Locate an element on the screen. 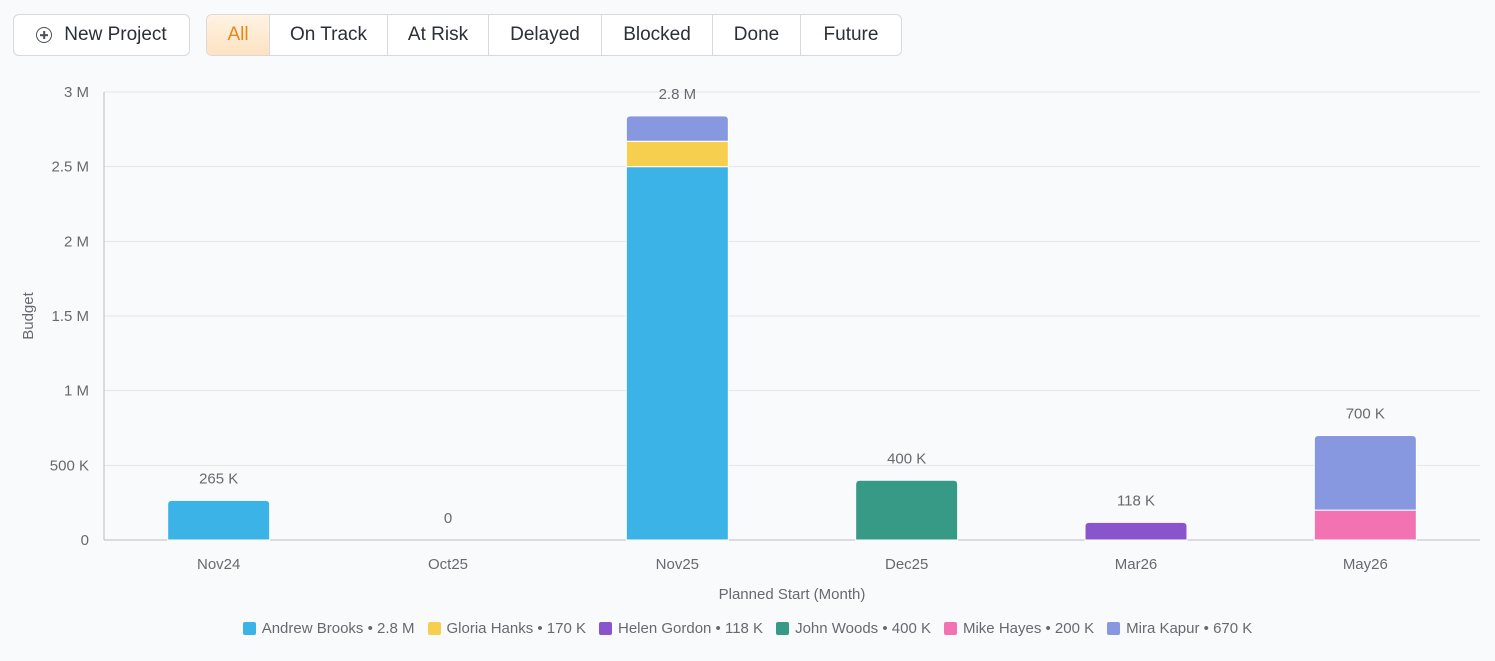 The width and height of the screenshot is (1495, 661). legend-label: Helen Gordon • 118 K is located at coordinates (691, 628).